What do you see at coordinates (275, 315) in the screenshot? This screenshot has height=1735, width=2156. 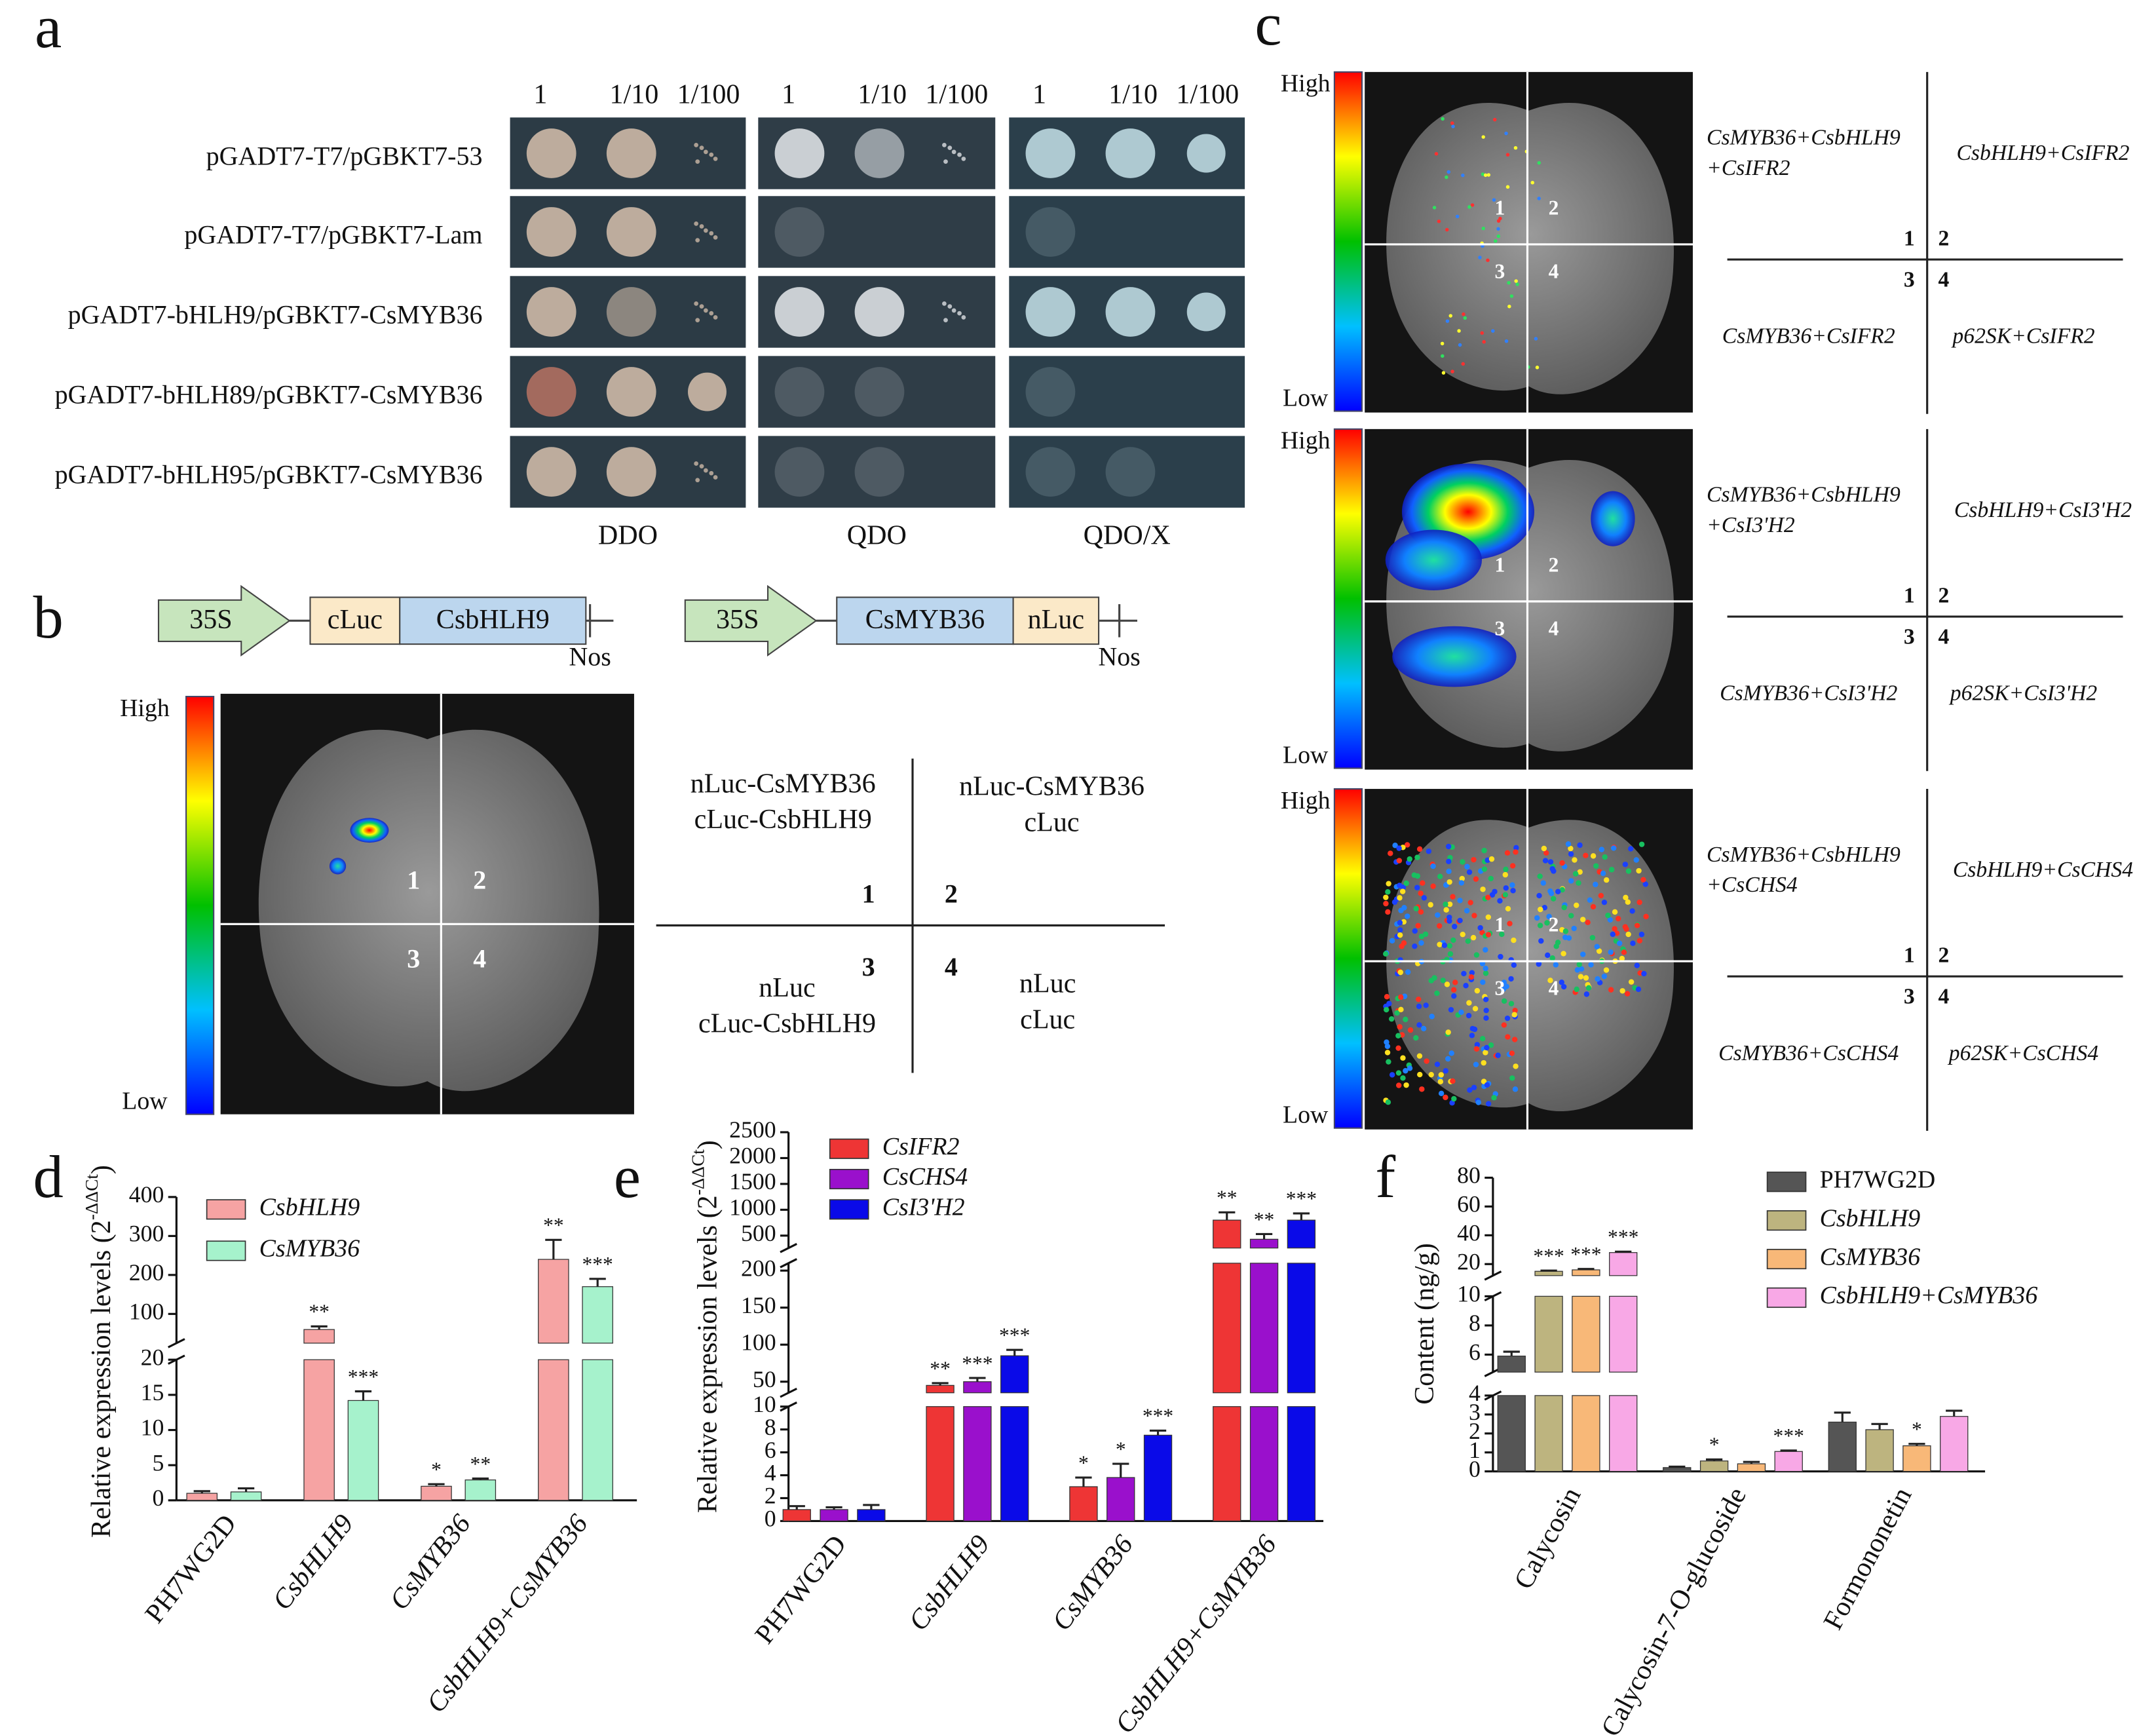 I see `strain-label: pGADT7-bHLH9/pGBKT7-CsMYB36` at bounding box center [275, 315].